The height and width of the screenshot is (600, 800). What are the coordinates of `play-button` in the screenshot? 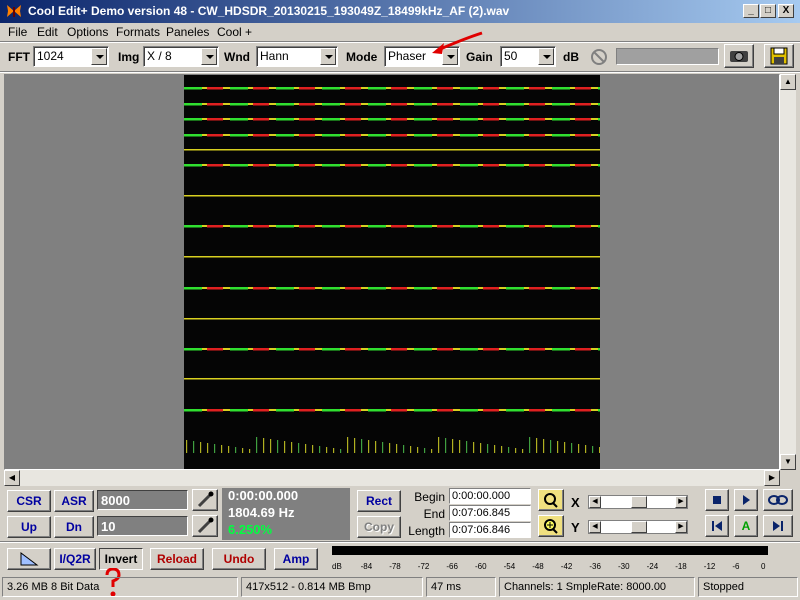 It's located at (746, 500).